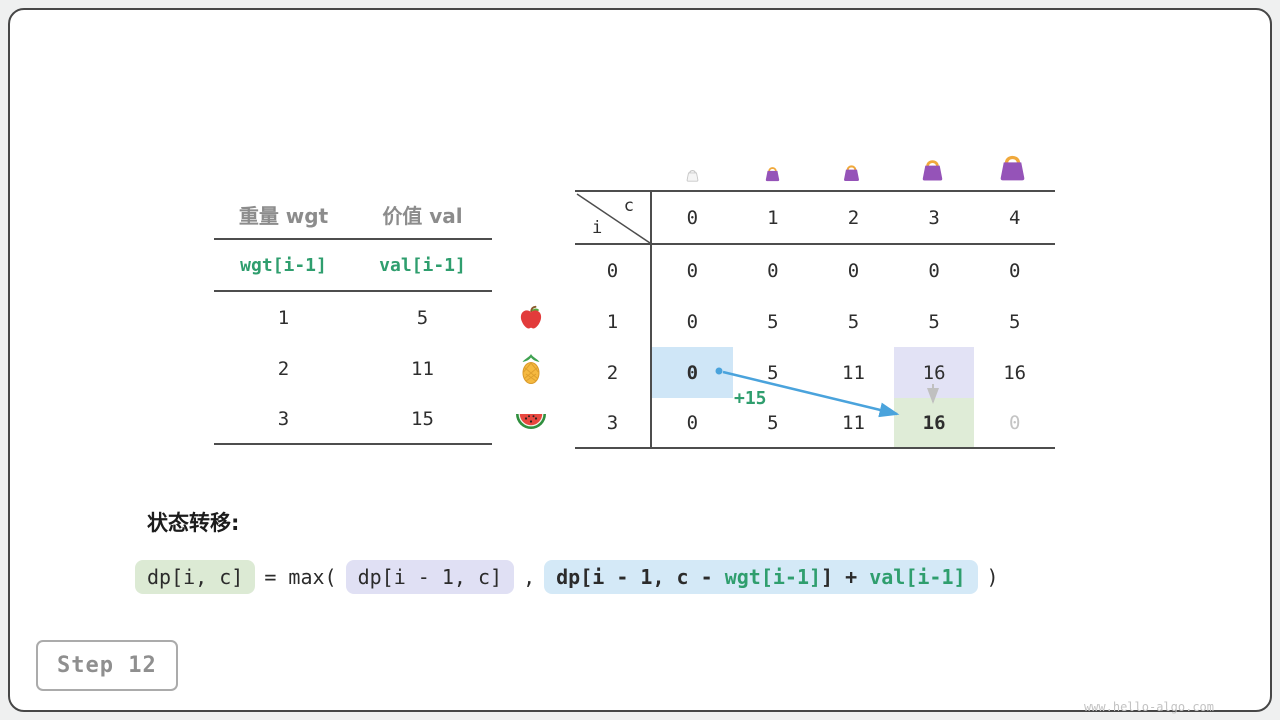  I want to click on item-row: 3 15, so click(353, 419).